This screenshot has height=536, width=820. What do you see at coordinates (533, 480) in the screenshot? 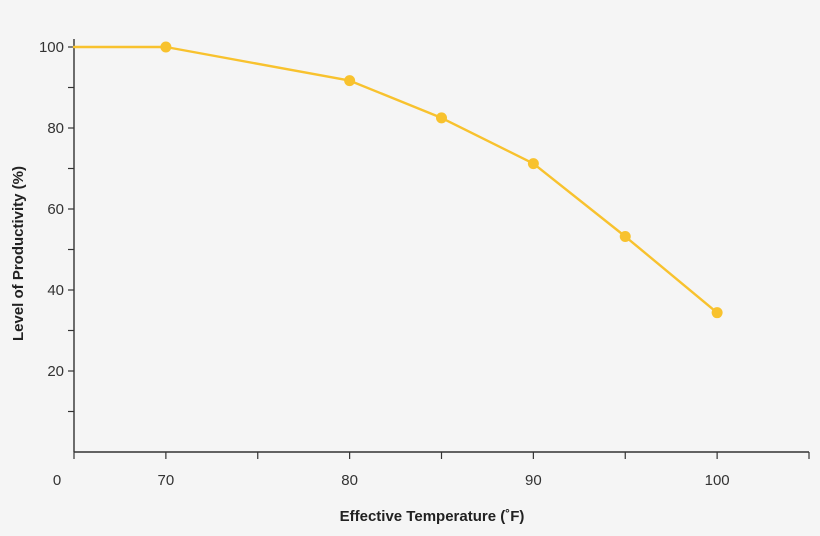
I see `x-tick-label: 90` at bounding box center [533, 480].